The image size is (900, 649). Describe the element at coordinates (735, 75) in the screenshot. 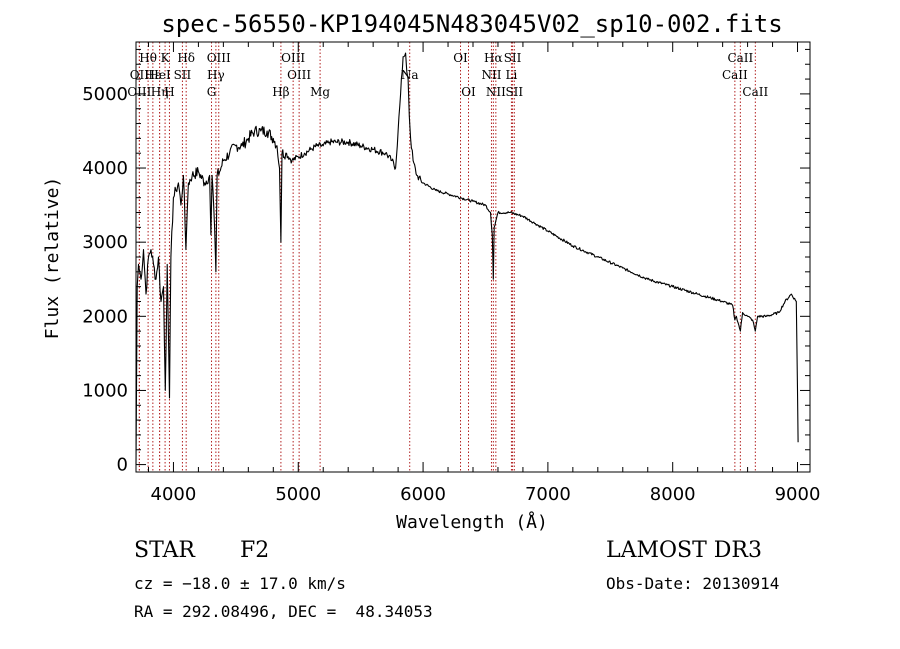

I see `line-label-27: CaII` at that location.